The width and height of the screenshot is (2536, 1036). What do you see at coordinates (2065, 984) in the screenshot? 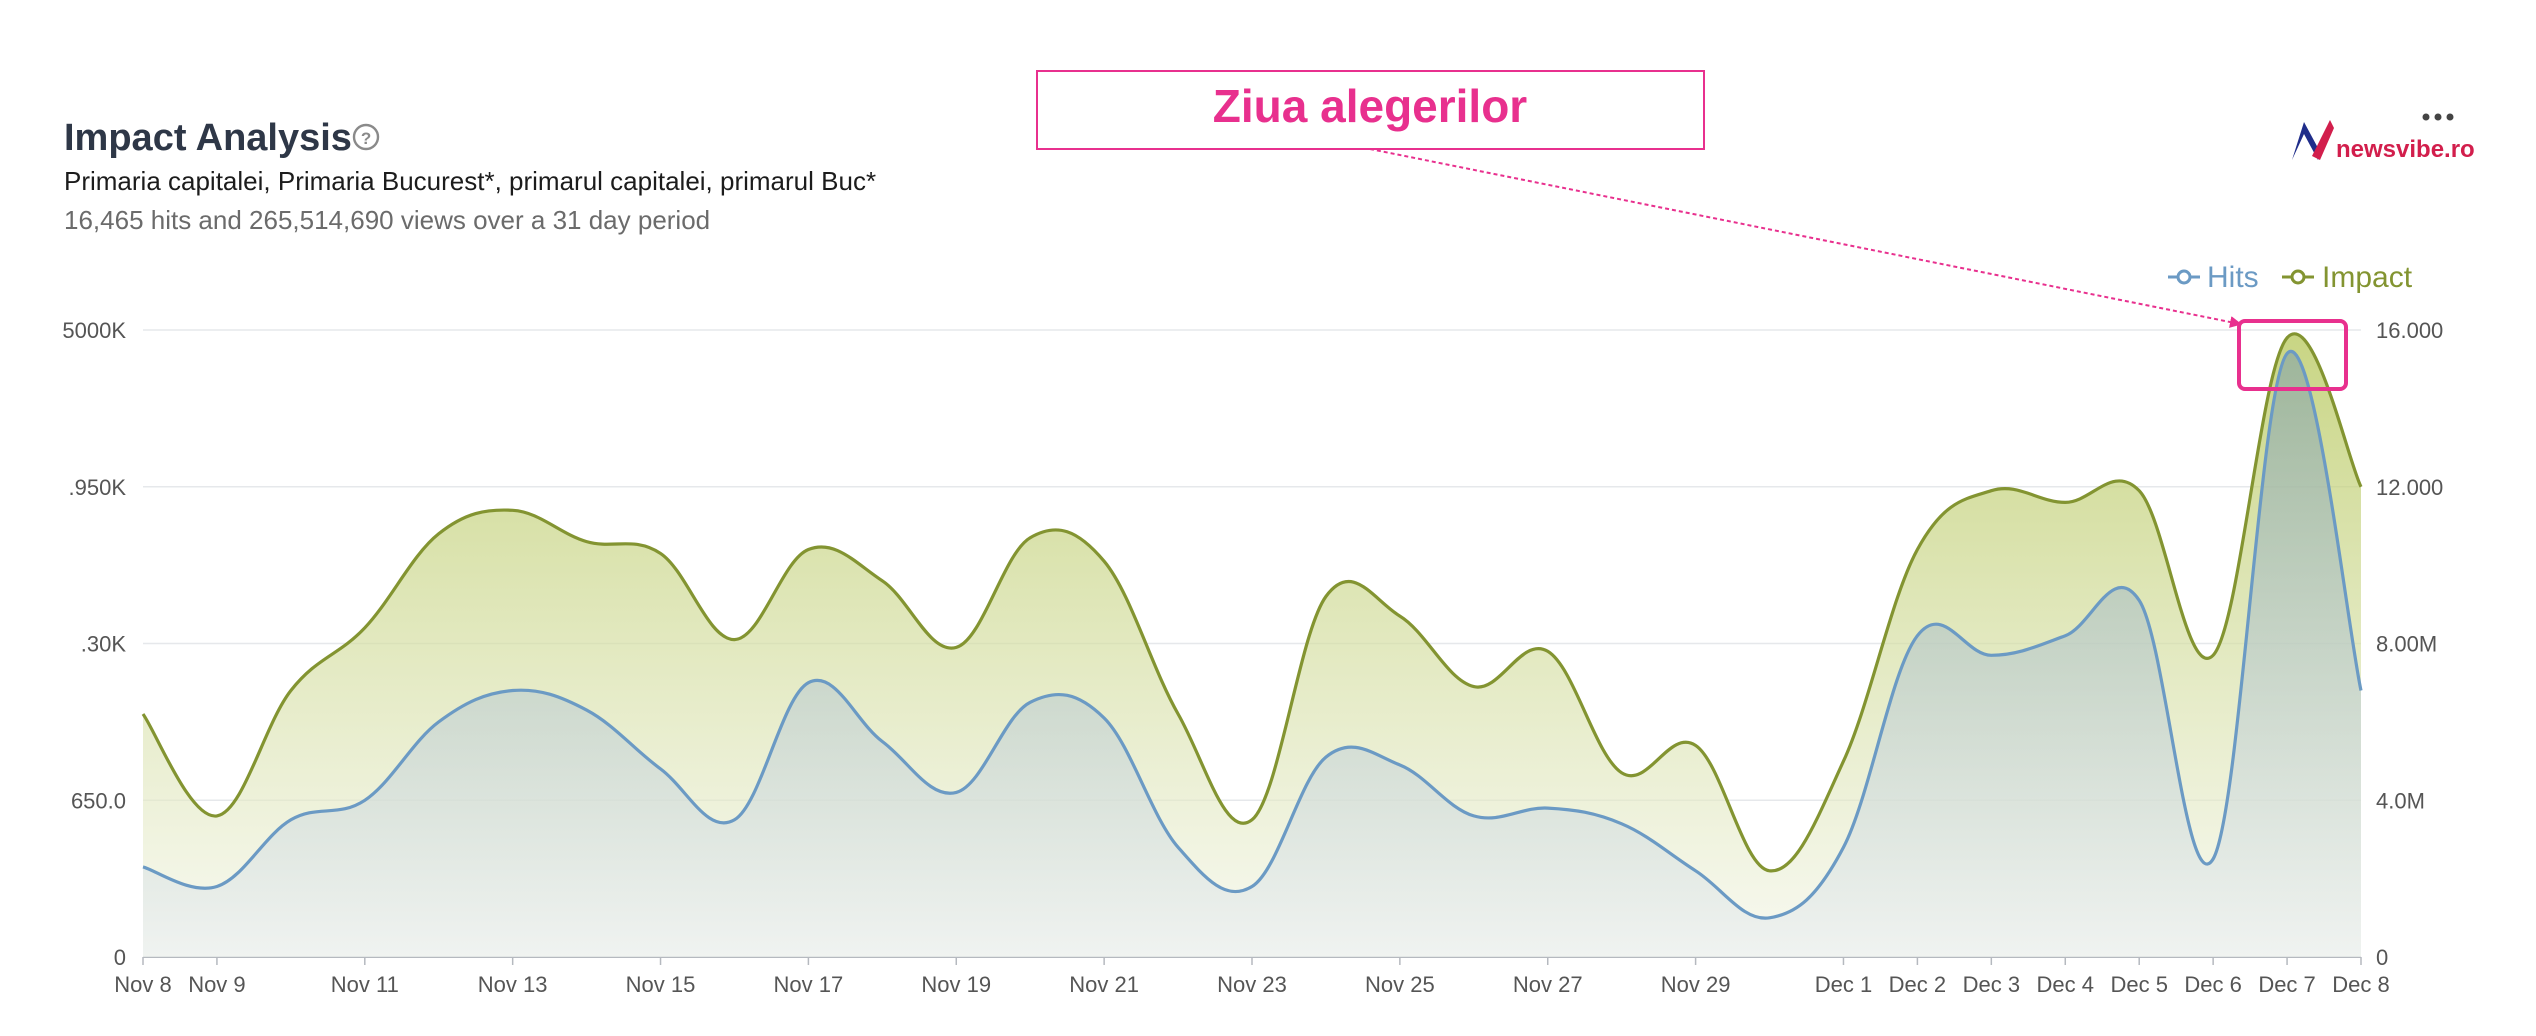
I see `x-axis-tick-label: Dec 4` at bounding box center [2065, 984].